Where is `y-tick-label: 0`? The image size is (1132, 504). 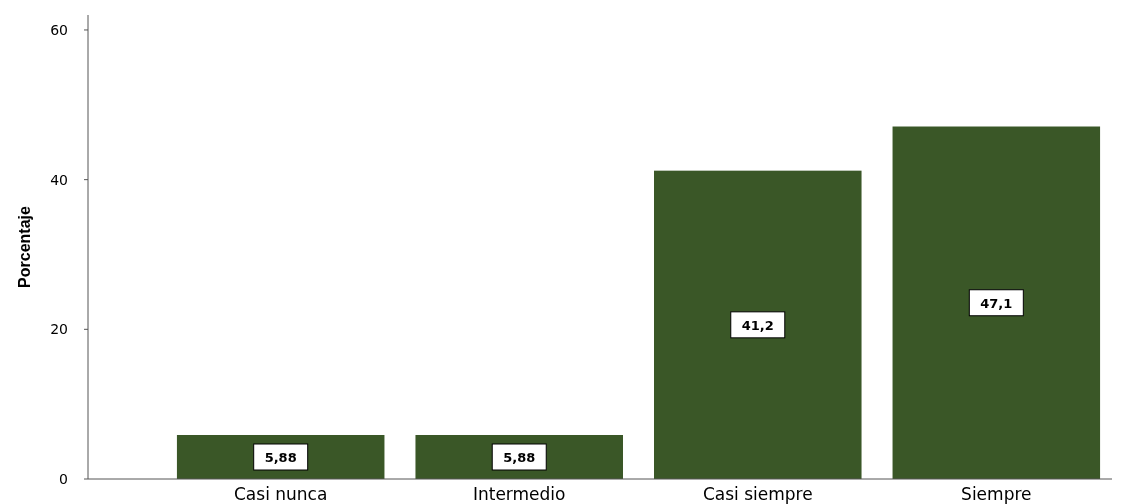
y-tick-label: 0 is located at coordinates (63, 479).